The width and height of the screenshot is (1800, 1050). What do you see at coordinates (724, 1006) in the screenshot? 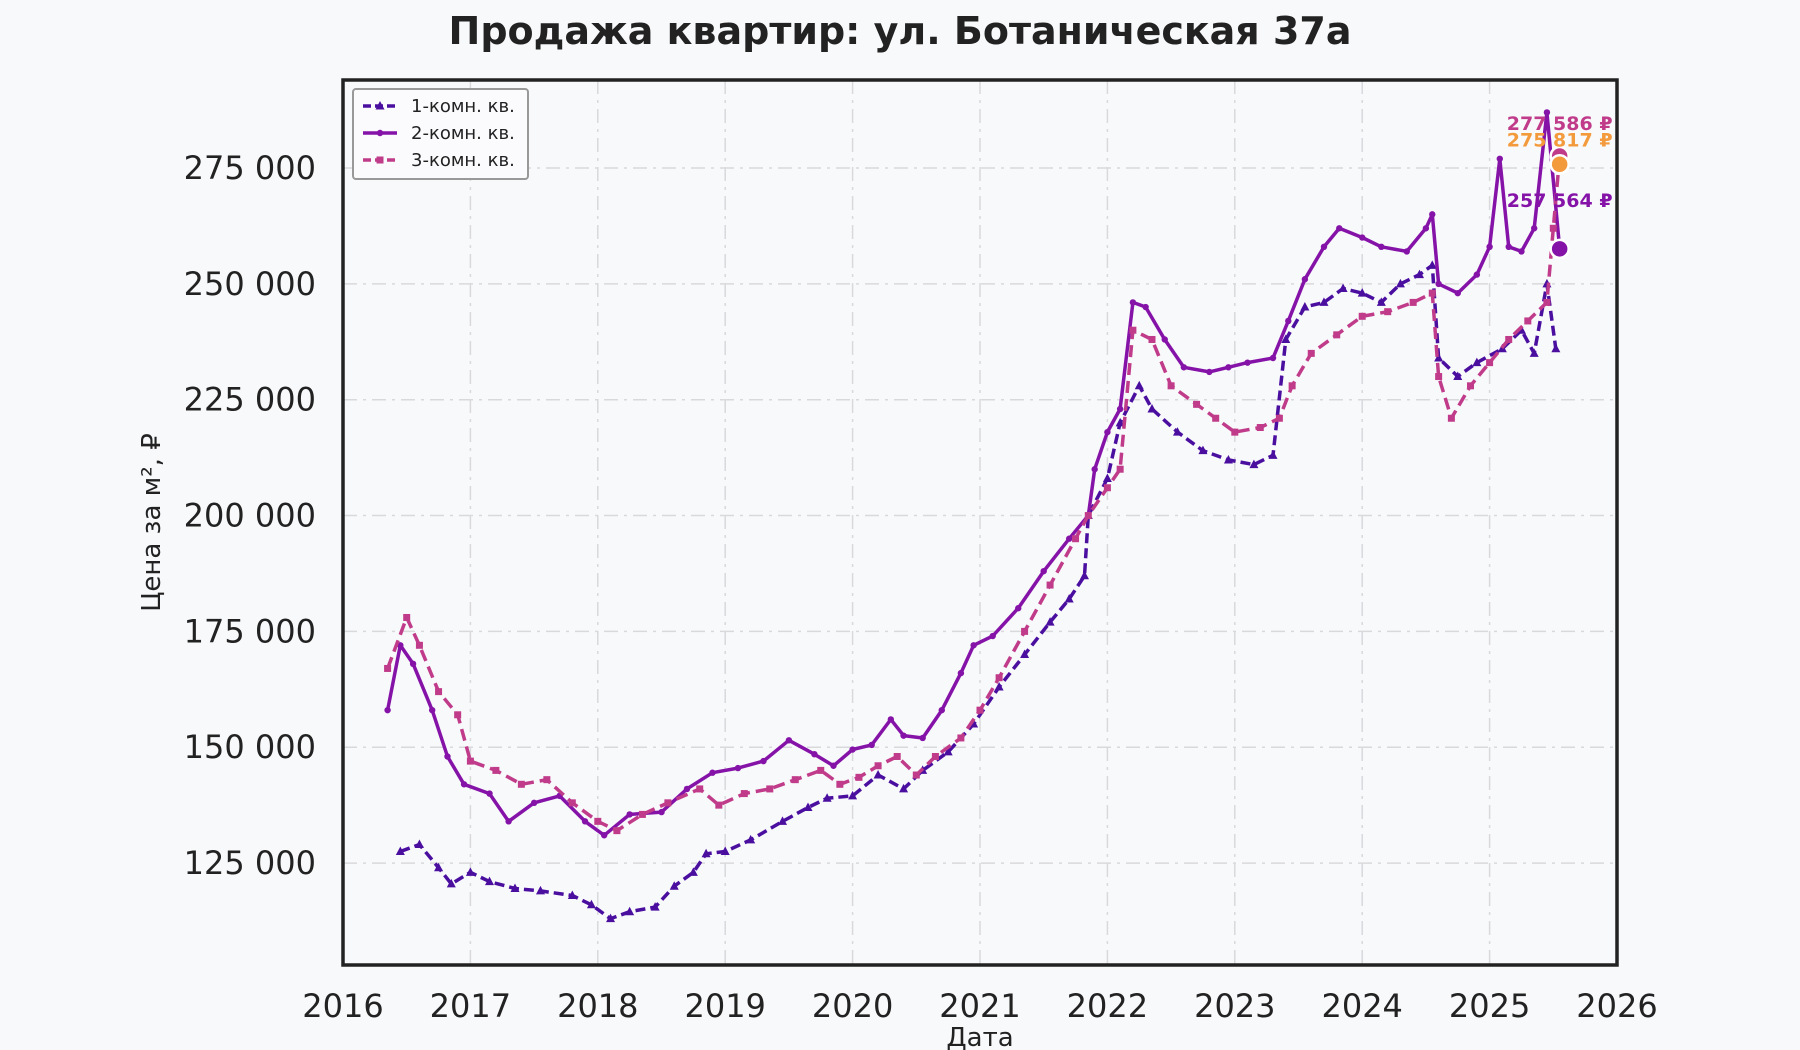
I see `x-tick-label: 2019` at bounding box center [724, 1006].